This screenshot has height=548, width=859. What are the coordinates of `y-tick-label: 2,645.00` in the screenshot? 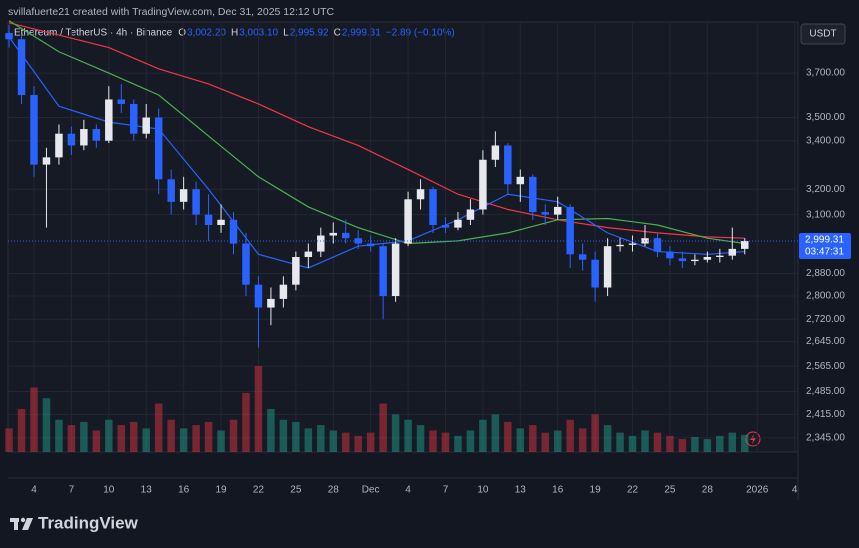 It's located at (825, 341).